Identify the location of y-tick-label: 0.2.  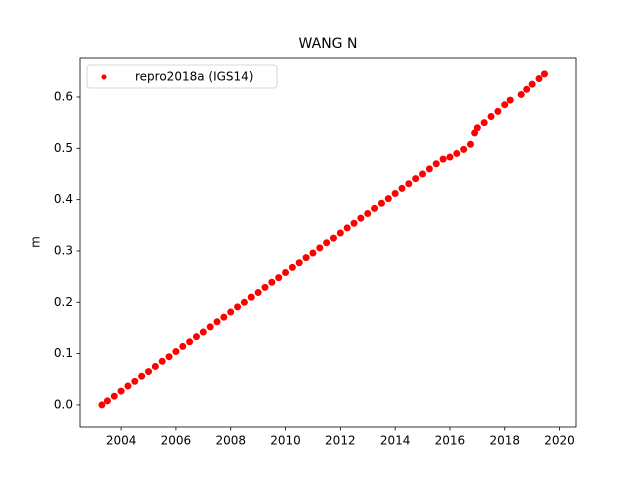
(63, 302).